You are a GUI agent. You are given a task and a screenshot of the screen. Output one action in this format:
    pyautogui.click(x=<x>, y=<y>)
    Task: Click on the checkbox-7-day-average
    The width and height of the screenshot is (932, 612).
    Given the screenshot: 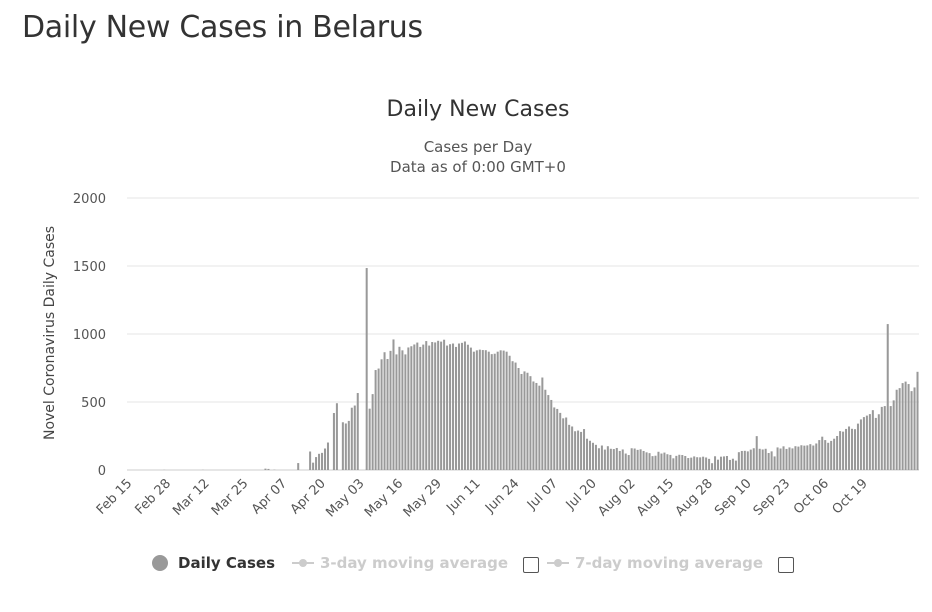 What is the action you would take?
    pyautogui.click(x=786, y=565)
    